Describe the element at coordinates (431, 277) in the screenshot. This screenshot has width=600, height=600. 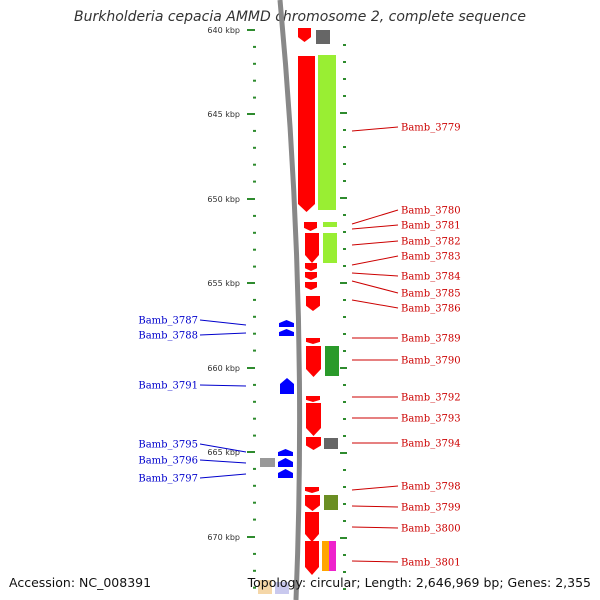
I see `forward-gene-label: Bamb_3784` at that location.